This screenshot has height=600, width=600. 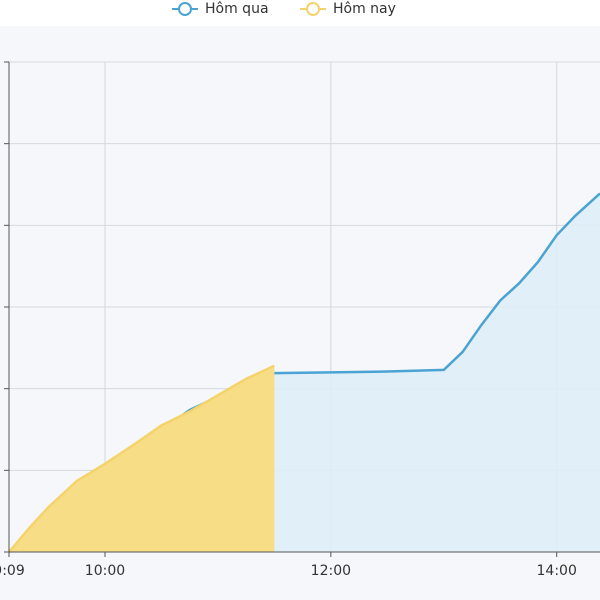 I want to click on legend-bar, so click(x=300, y=13).